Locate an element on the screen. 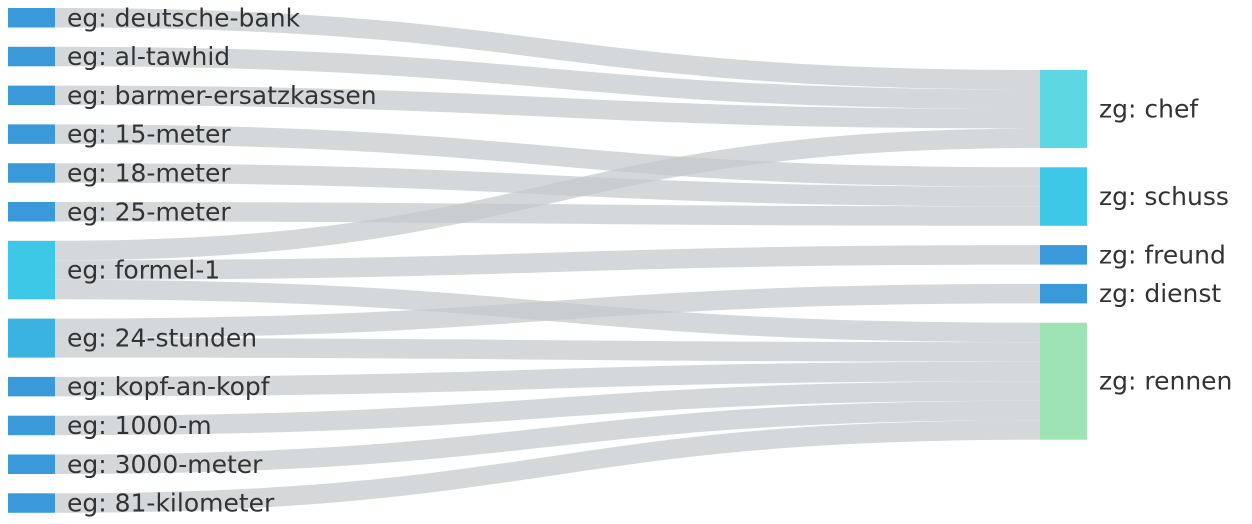 This screenshot has height=524, width=1252. link-24-stunden-to-rennen is located at coordinates (547, 350).